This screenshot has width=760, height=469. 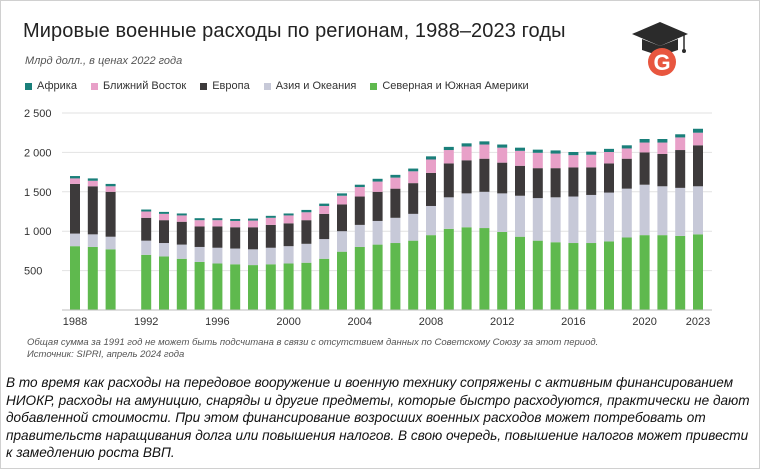 I want to click on x-tick-label: 2020, so click(x=644, y=322).